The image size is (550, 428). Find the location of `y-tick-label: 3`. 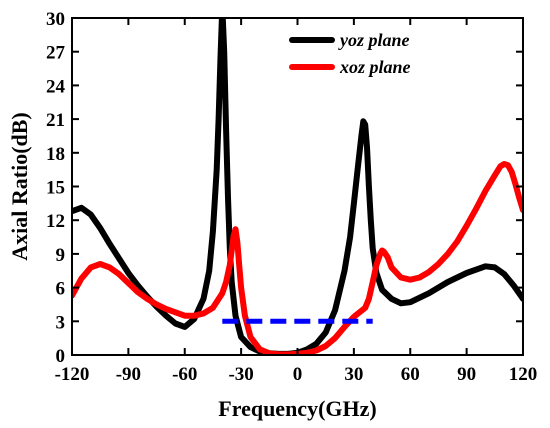

y-tick-label: 3 is located at coordinates (61, 322).